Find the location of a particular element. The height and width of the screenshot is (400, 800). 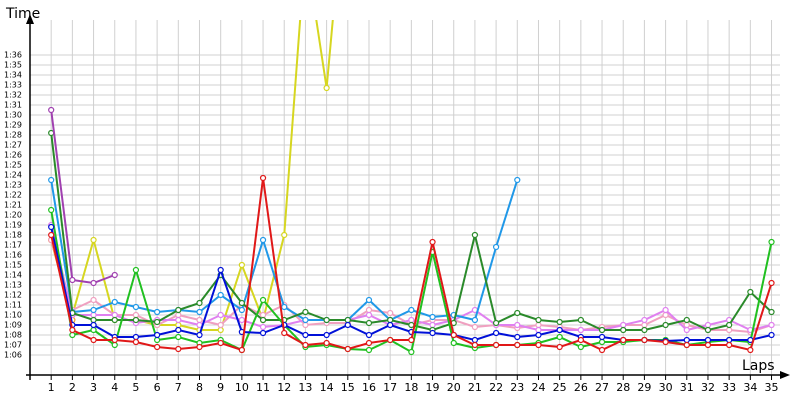

y-tick-label: 1:06 is located at coordinates (13, 355).